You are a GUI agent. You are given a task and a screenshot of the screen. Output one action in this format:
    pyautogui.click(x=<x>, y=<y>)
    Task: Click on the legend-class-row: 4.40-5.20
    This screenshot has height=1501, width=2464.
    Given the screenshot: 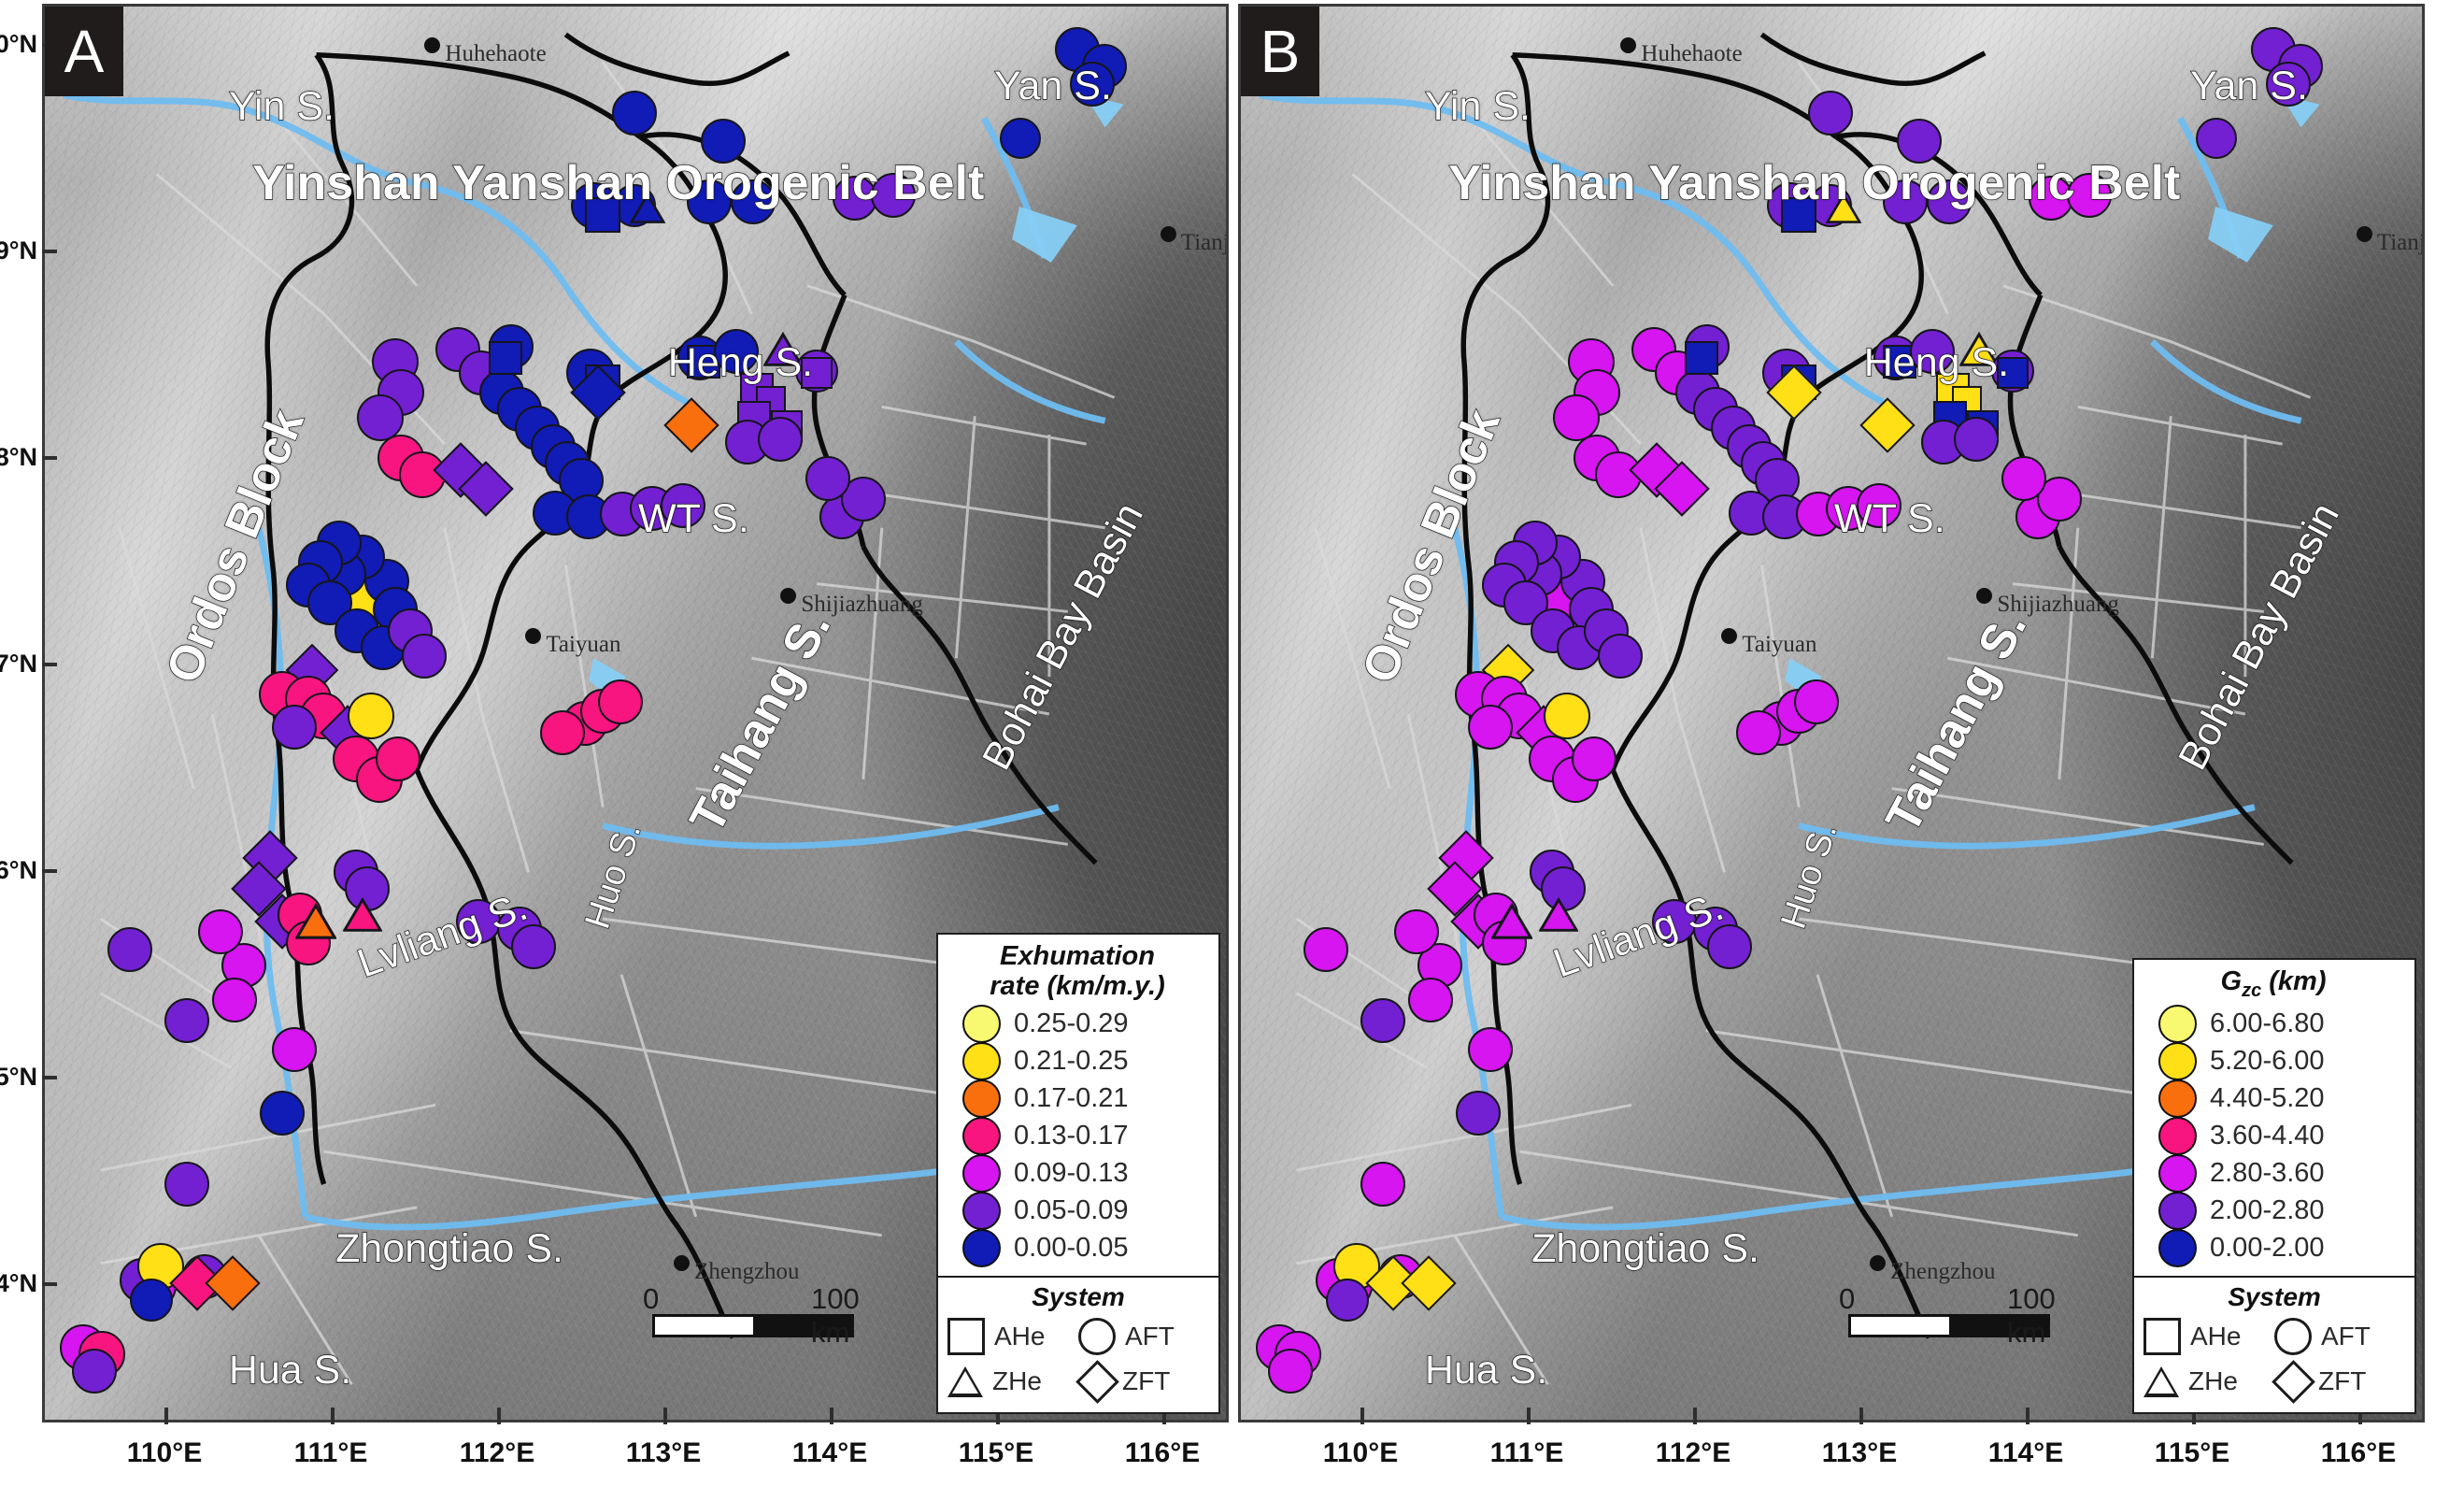 What is the action you would take?
    pyautogui.click(x=2273, y=1098)
    